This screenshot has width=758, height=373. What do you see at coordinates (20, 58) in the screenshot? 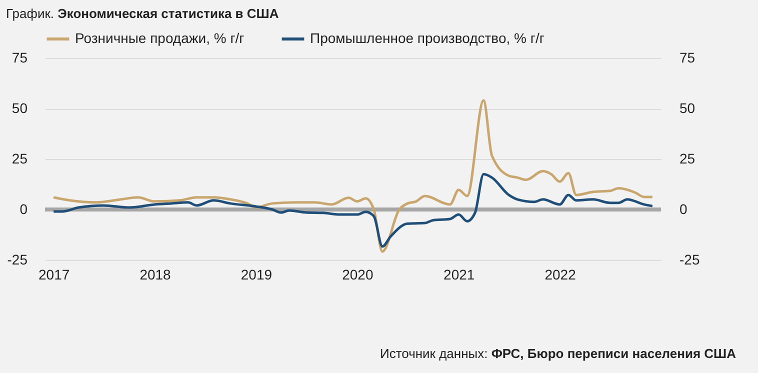
I see `y-tick-label: 75` at bounding box center [20, 58].